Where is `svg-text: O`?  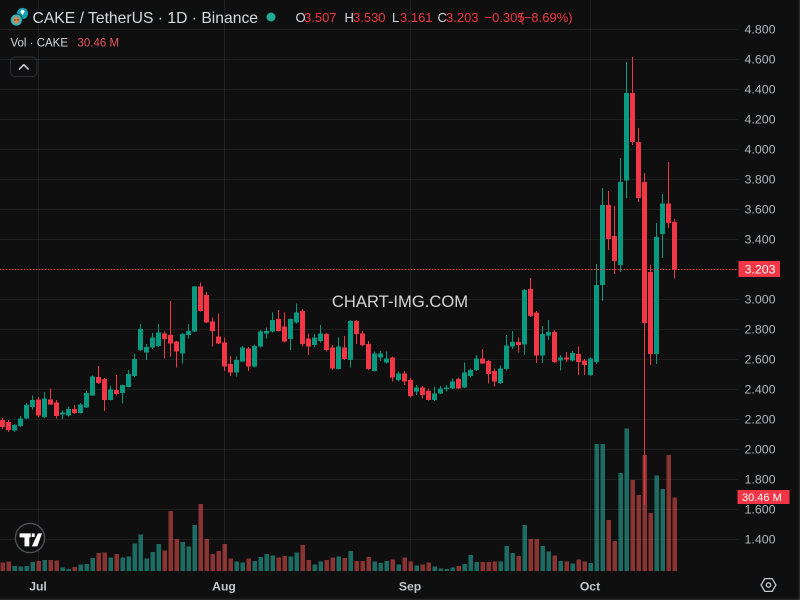 svg-text: O is located at coordinates (301, 17).